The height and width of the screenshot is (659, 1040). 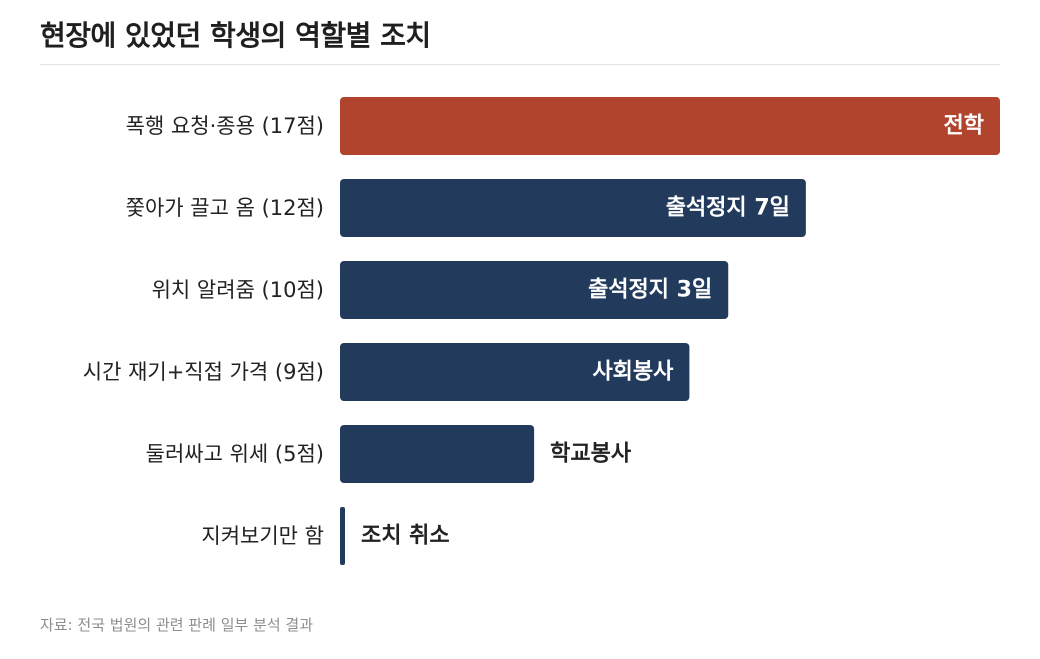 I want to click on category-label: 시간 재기+직접 가격 (9점), so click(x=203, y=372).